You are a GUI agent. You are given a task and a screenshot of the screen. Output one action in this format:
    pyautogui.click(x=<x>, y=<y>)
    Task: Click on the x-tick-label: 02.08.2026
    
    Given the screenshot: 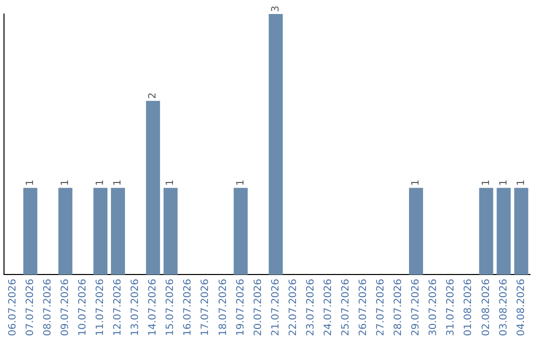 What is the action you would take?
    pyautogui.click(x=486, y=307)
    